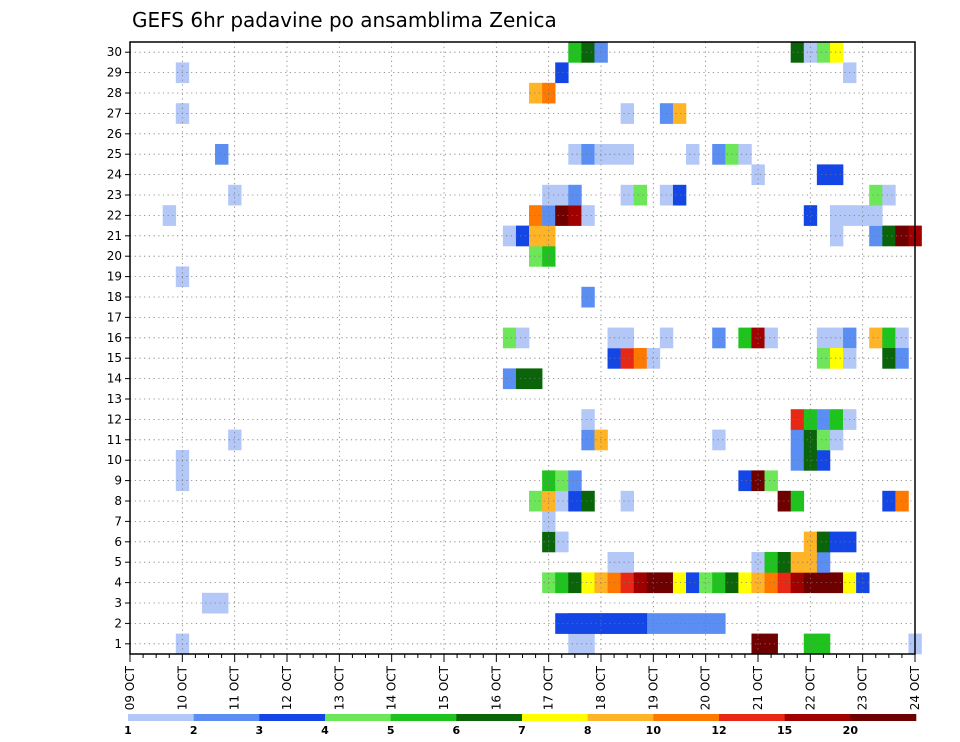 Image resolution: width=960 pixels, height=742 pixels. I want to click on x-tick-label: 24 OCT, so click(915, 687).